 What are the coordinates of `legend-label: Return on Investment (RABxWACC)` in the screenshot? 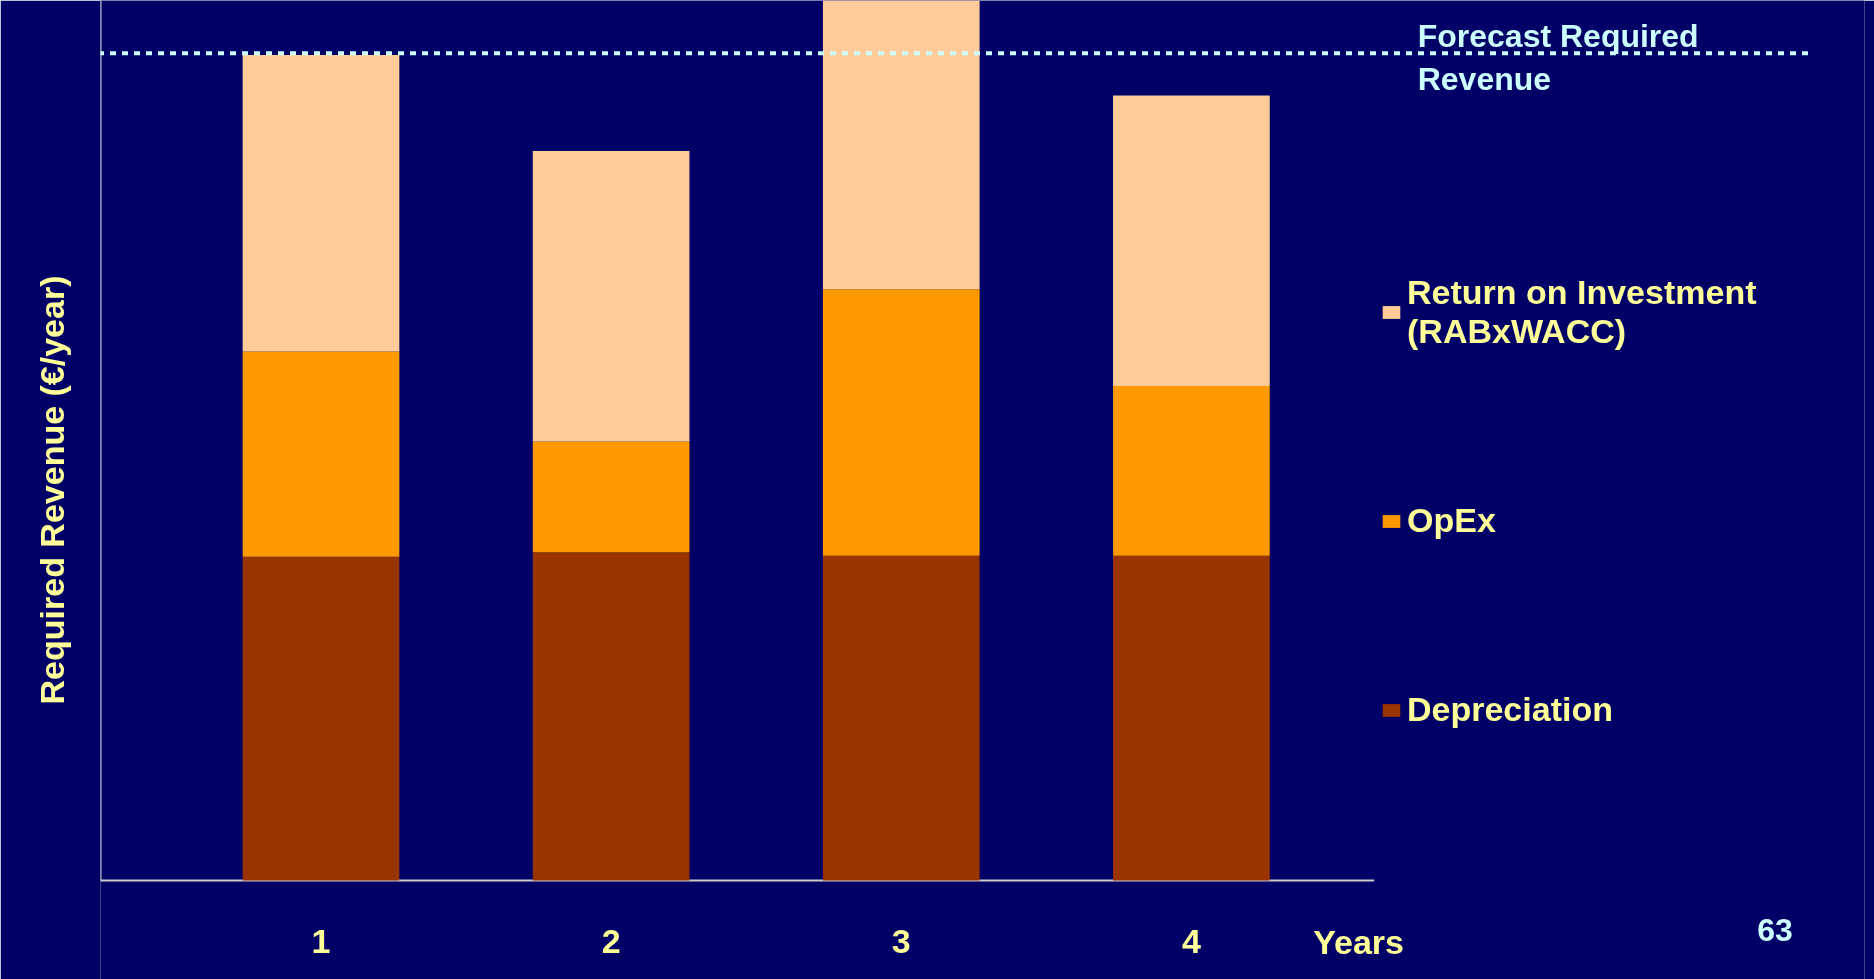 It's located at (1582, 312).